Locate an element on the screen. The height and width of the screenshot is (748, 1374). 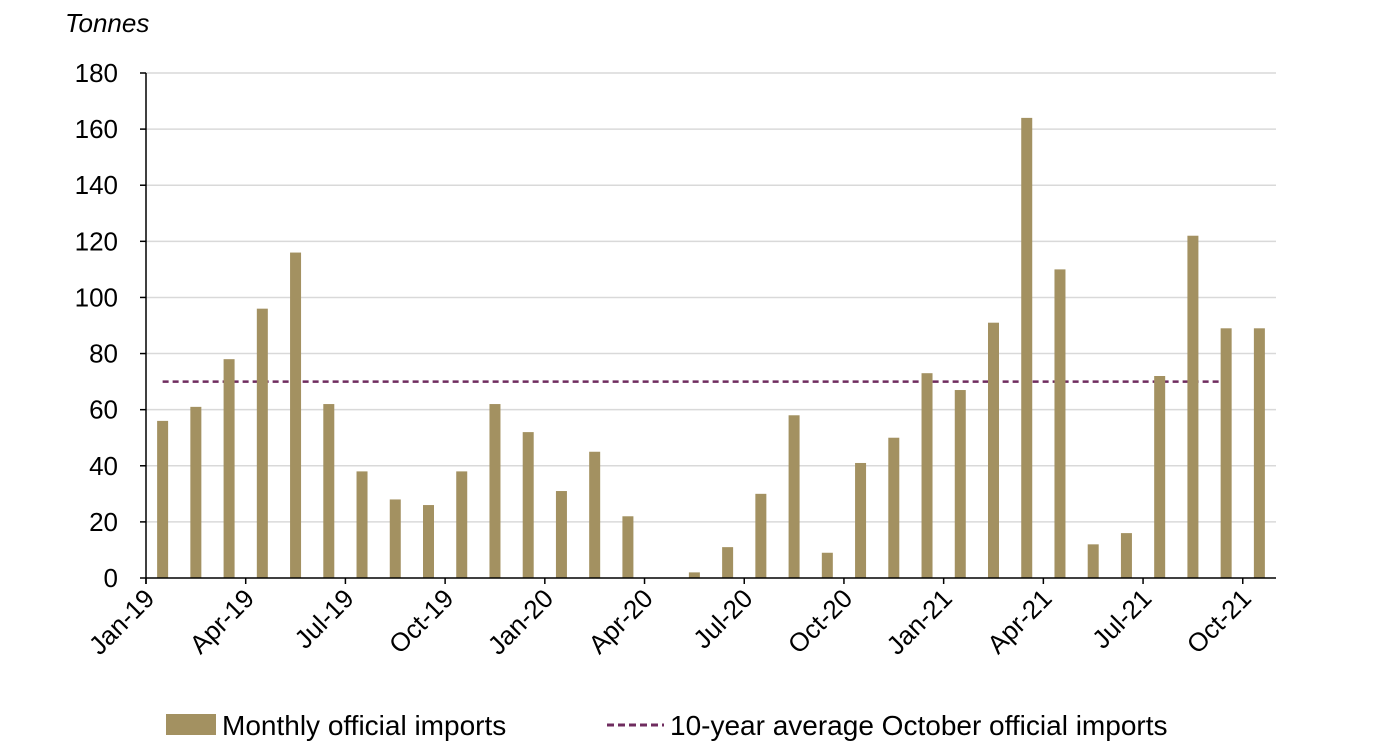
y-axis-unit-label: Tonnes is located at coordinates (107, 23).